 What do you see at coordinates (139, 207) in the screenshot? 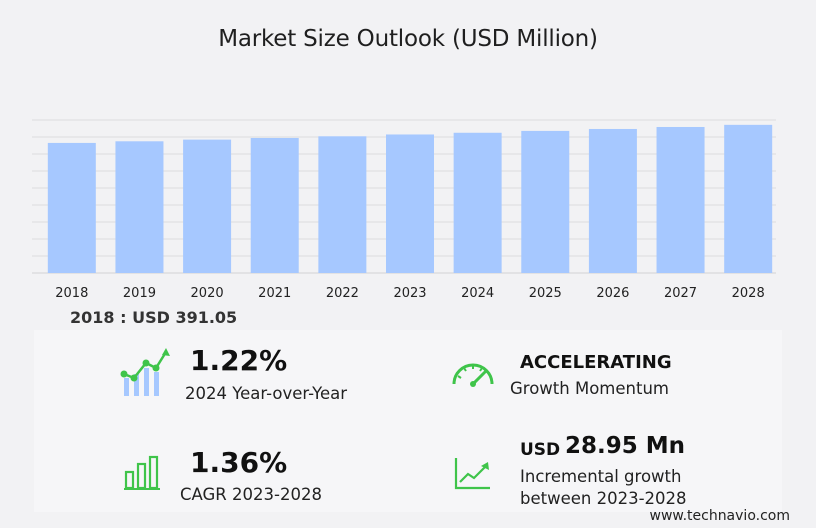
I see `bar-2019` at bounding box center [139, 207].